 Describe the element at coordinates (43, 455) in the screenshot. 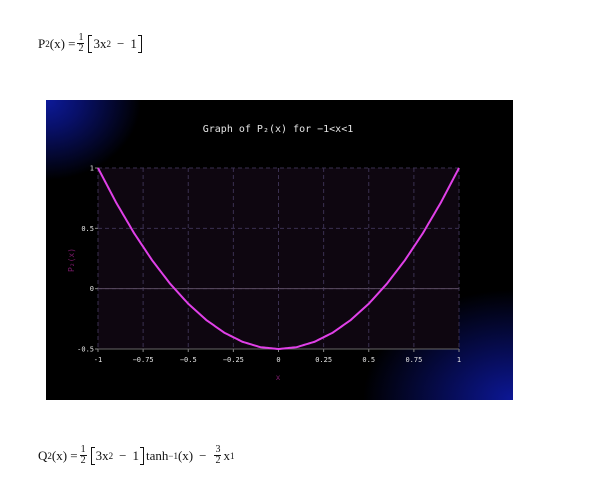

I see `formula-lhs: Q` at that location.